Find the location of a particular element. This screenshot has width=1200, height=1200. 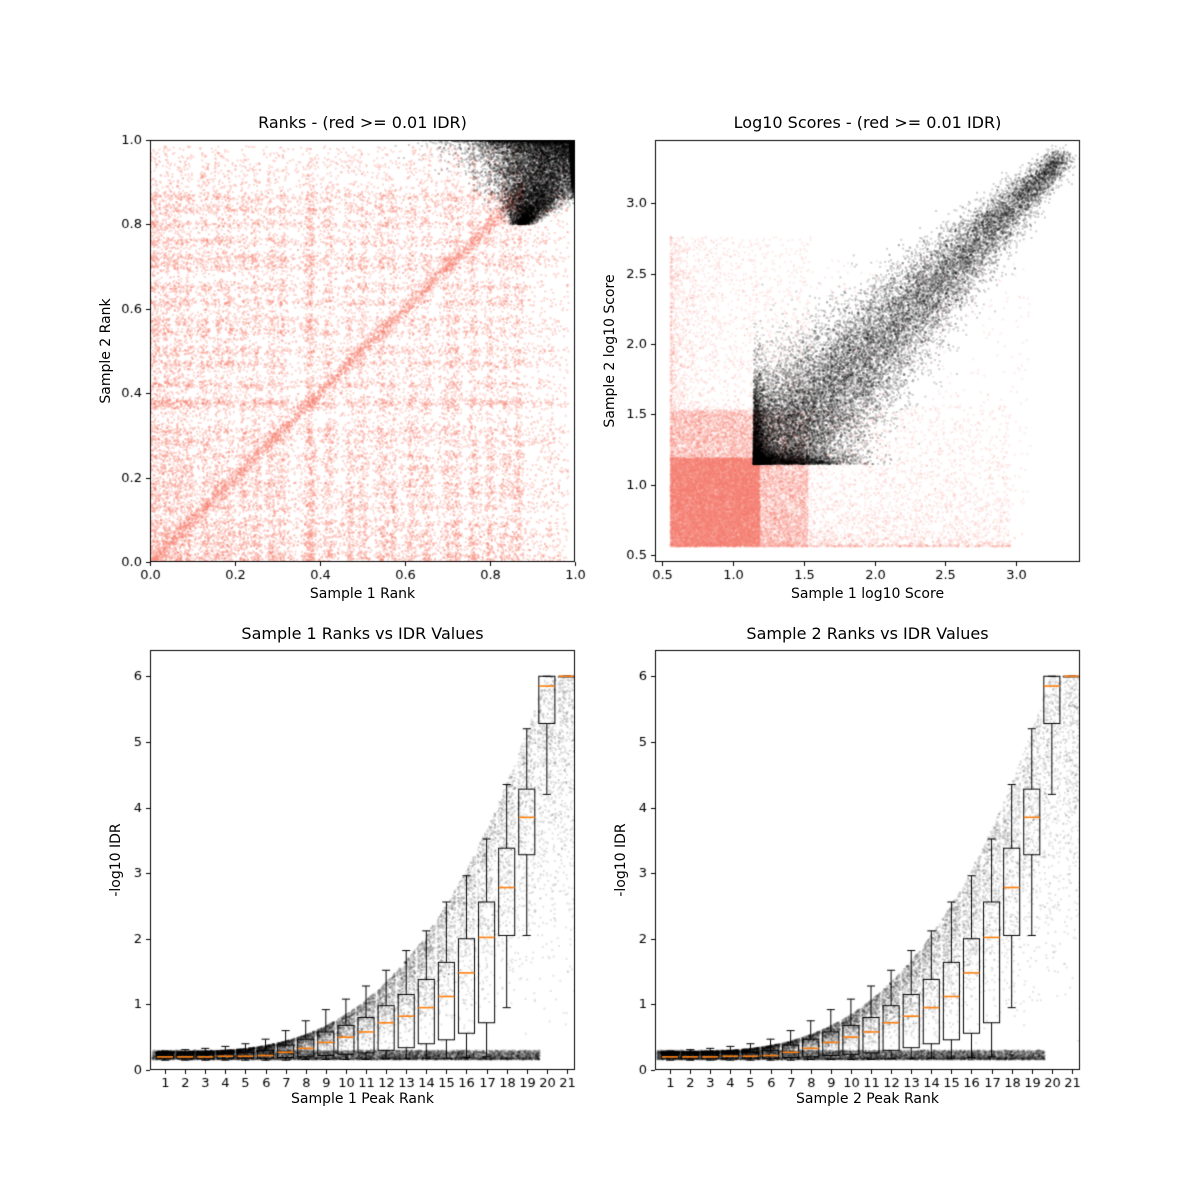

y-axis-label-ranks: Sample 2 Rank is located at coordinates (106, 351).